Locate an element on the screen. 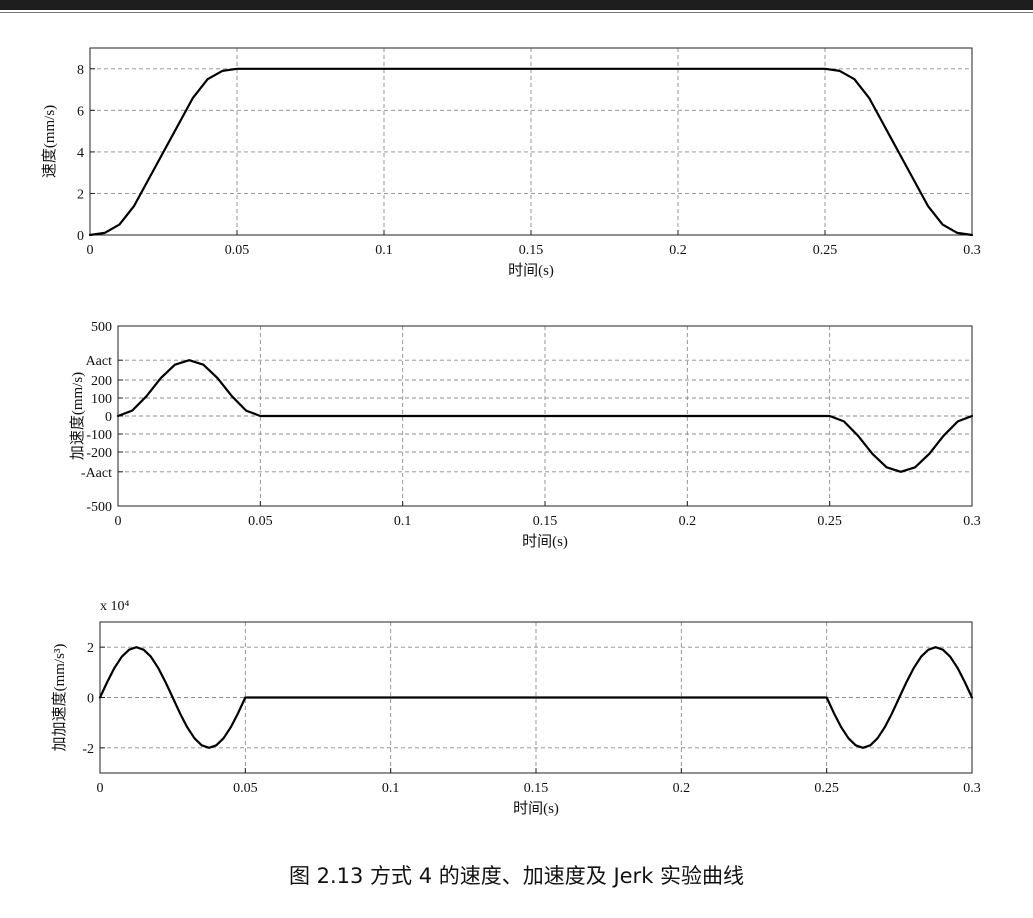 Image resolution: width=1033 pixels, height=918 pixels. page-top-border is located at coordinates (516, 5).